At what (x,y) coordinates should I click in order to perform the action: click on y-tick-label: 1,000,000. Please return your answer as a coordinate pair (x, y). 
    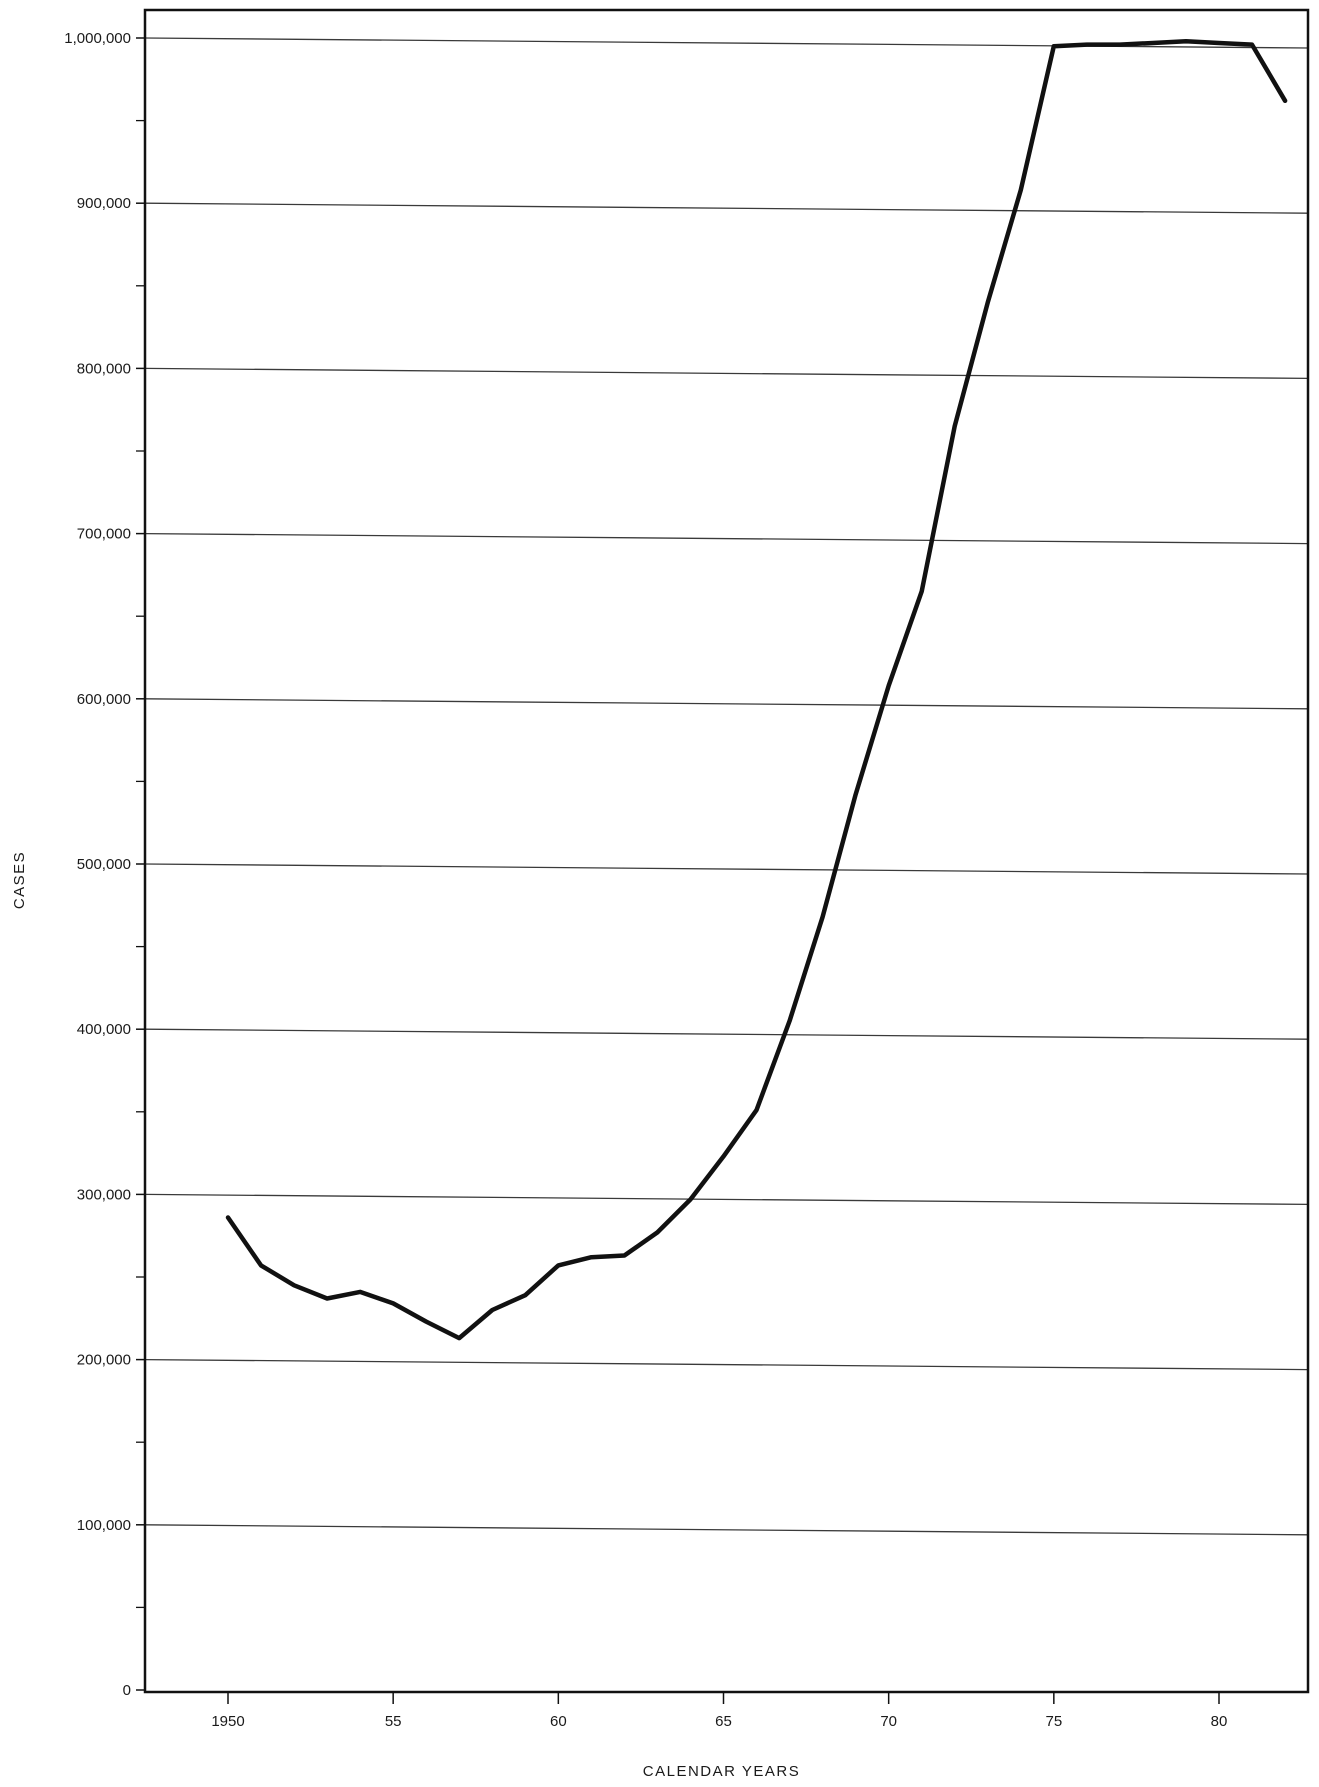
    Looking at the image, I should click on (97, 38).